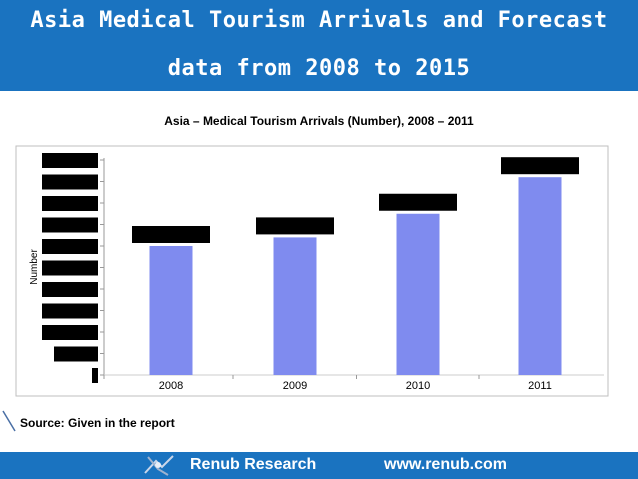  Describe the element at coordinates (540, 166) in the screenshot. I see `data-label-redacted-2011` at that location.